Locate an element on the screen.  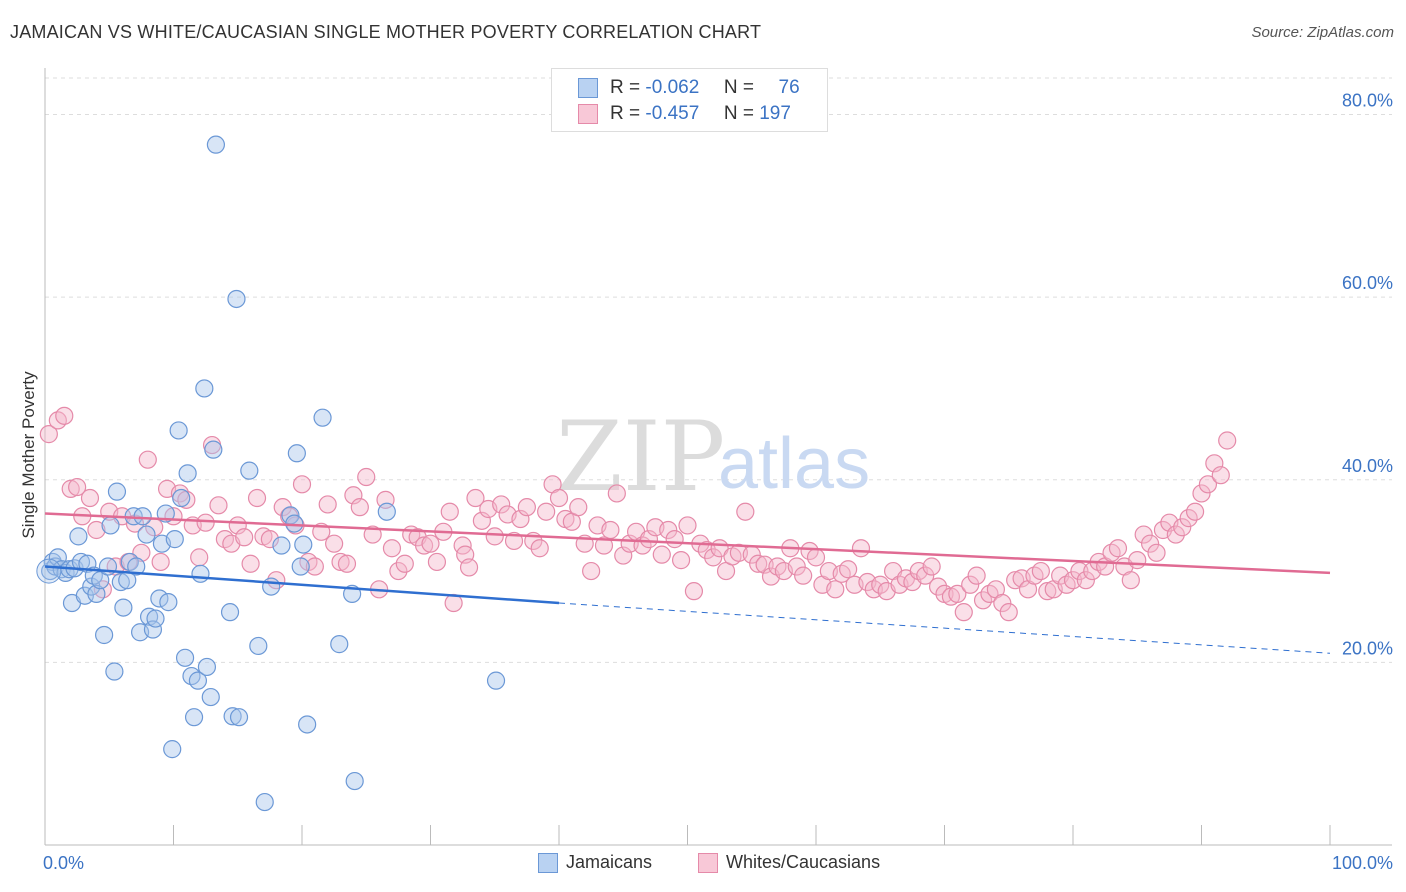
source-label: Source: ZipAtlas.com is located at coordinates (1322, 32).